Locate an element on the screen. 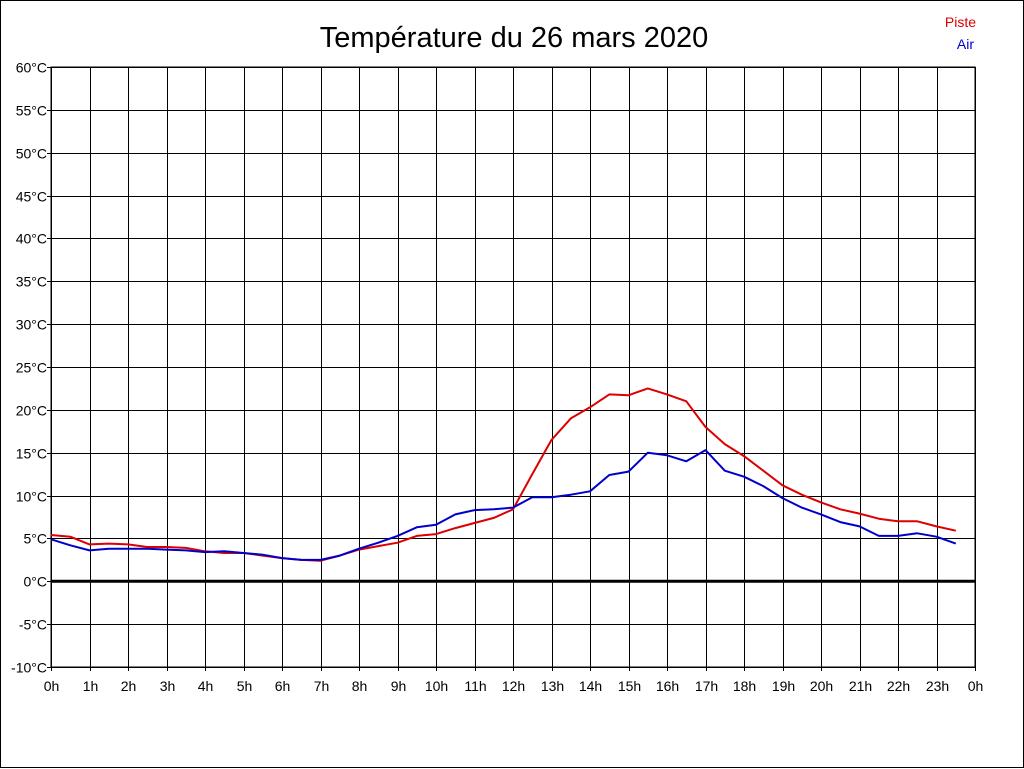  y-tick-label: 25°C is located at coordinates (31, 368).